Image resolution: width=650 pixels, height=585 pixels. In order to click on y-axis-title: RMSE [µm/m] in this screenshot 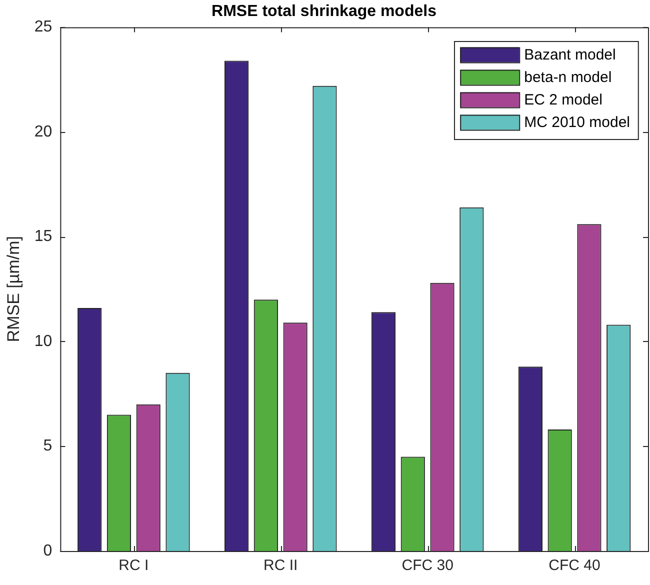, I will do `click(13, 289)`.